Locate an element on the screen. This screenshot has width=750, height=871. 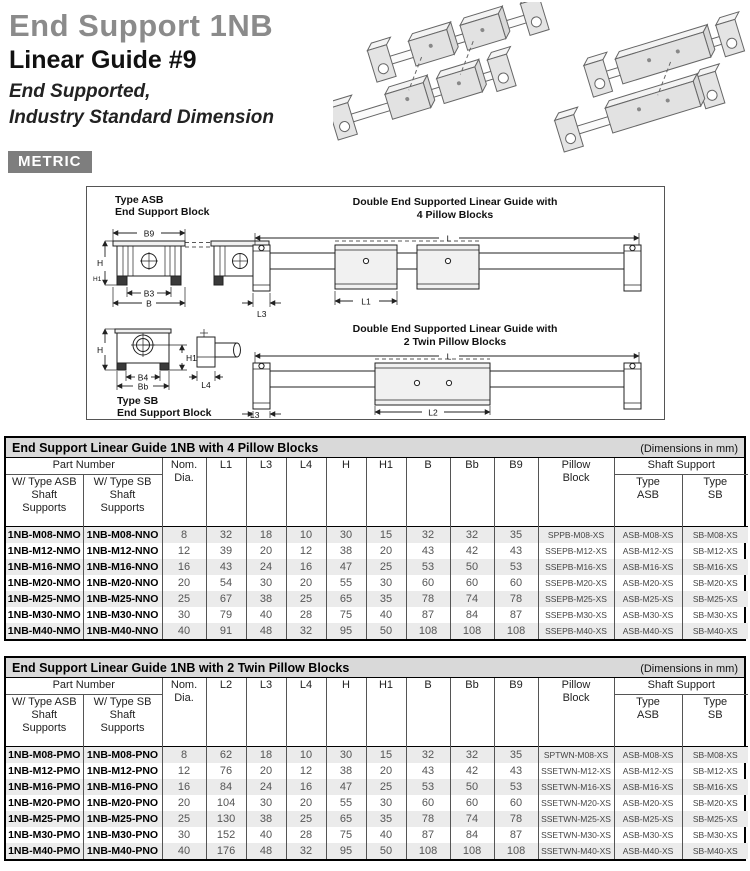
dim-cell: 32 is located at coordinates (428, 534).